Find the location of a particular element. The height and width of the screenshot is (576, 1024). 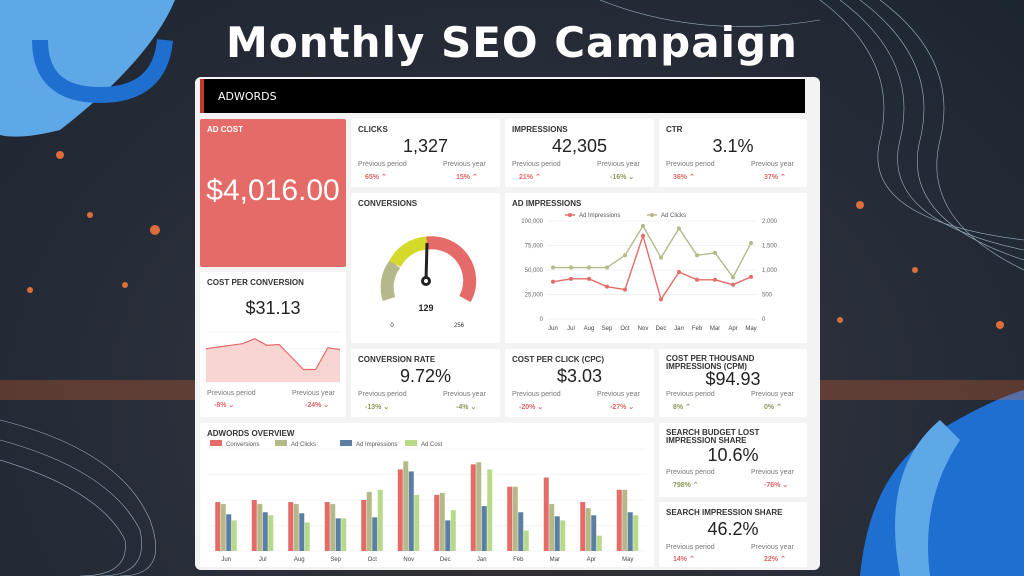

ctr-value: 3.1% is located at coordinates (733, 146).